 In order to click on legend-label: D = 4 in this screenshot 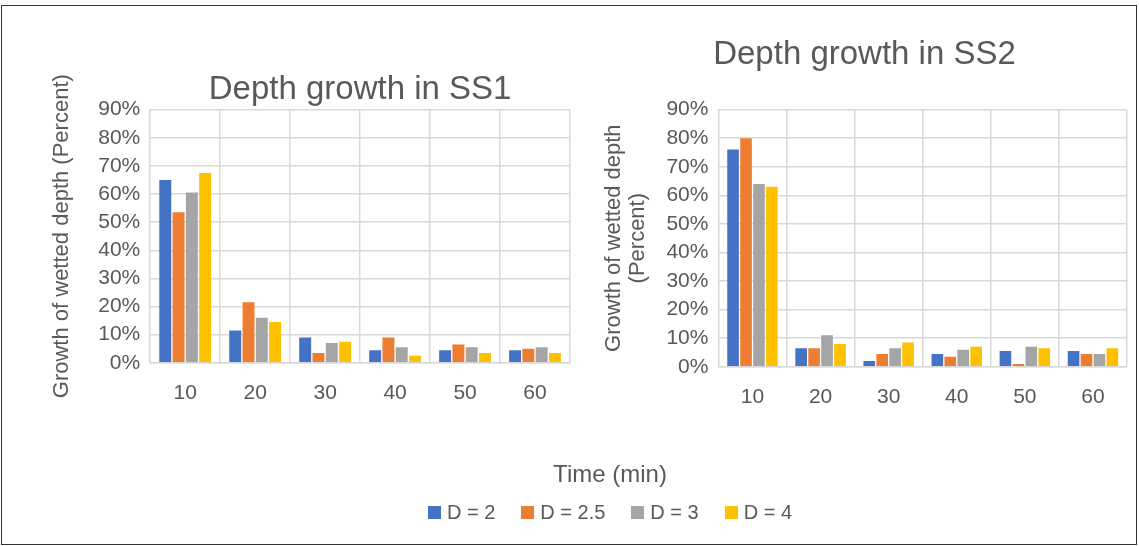, I will do `click(768, 512)`.